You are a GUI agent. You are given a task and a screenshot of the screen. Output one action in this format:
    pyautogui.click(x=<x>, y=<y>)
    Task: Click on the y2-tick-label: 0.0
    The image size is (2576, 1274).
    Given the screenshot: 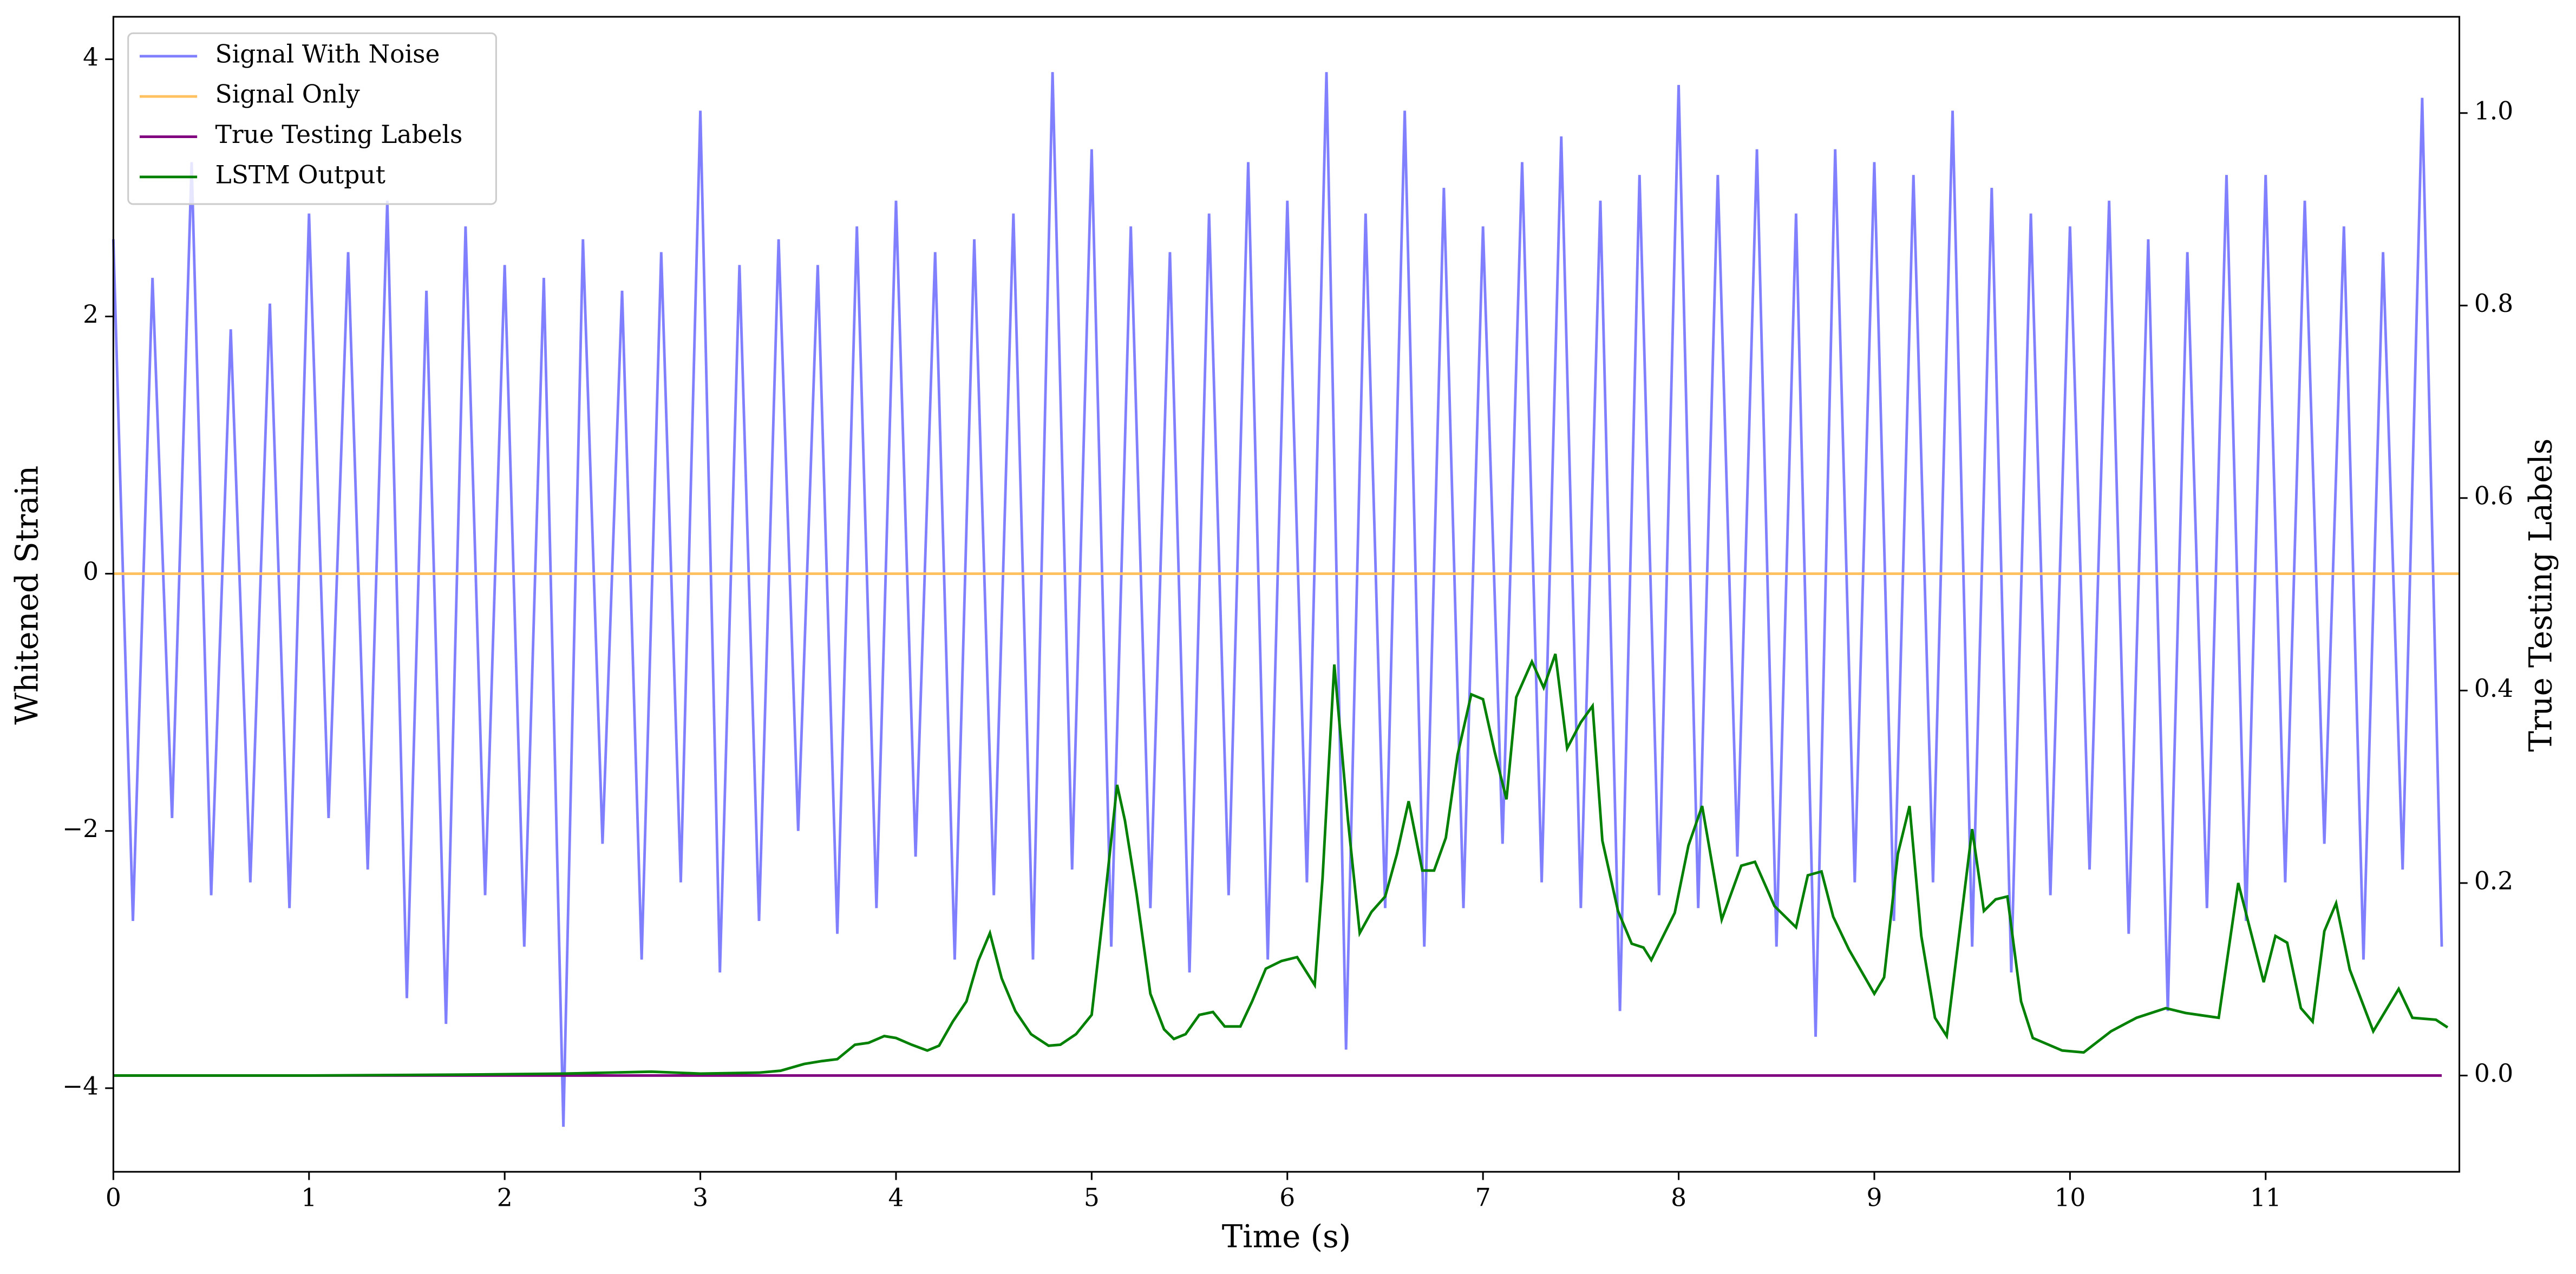 What is the action you would take?
    pyautogui.click(x=2493, y=1073)
    